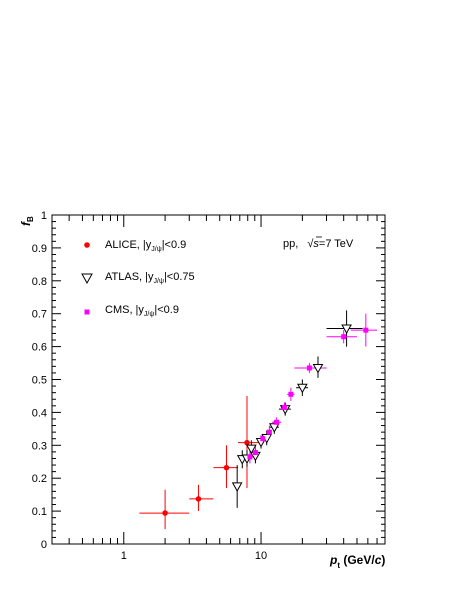  I want to click on legend-label-cms-tail: |<0.9, so click(166, 310).